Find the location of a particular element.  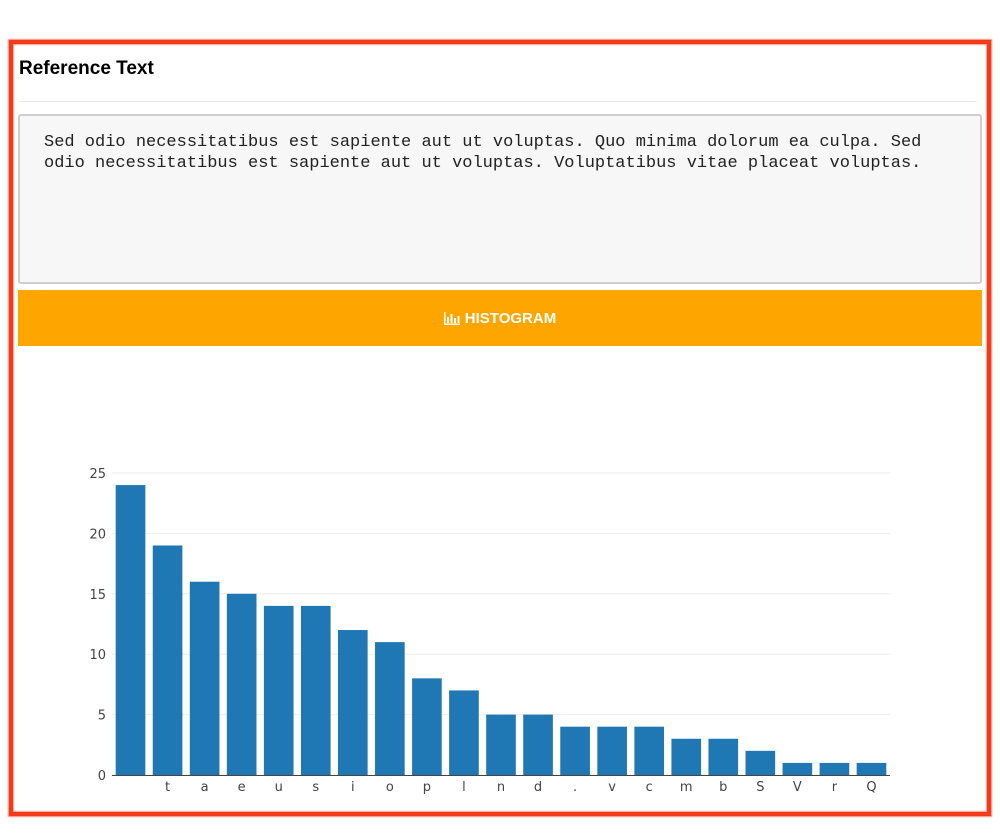

page-title: Reference Text is located at coordinates (86, 68).